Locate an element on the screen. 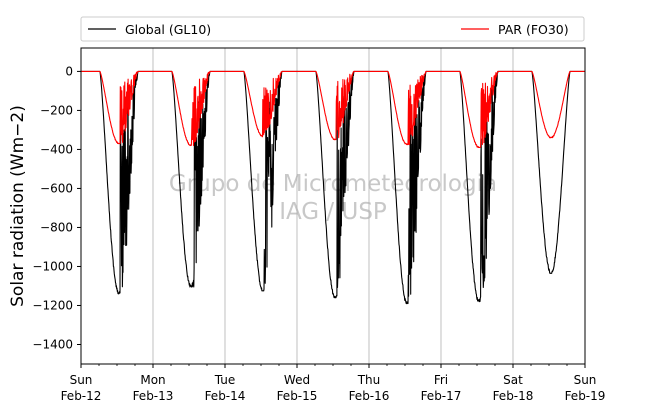  y-axis-label: Solar radiation (Wm−2) is located at coordinates (18, 206).